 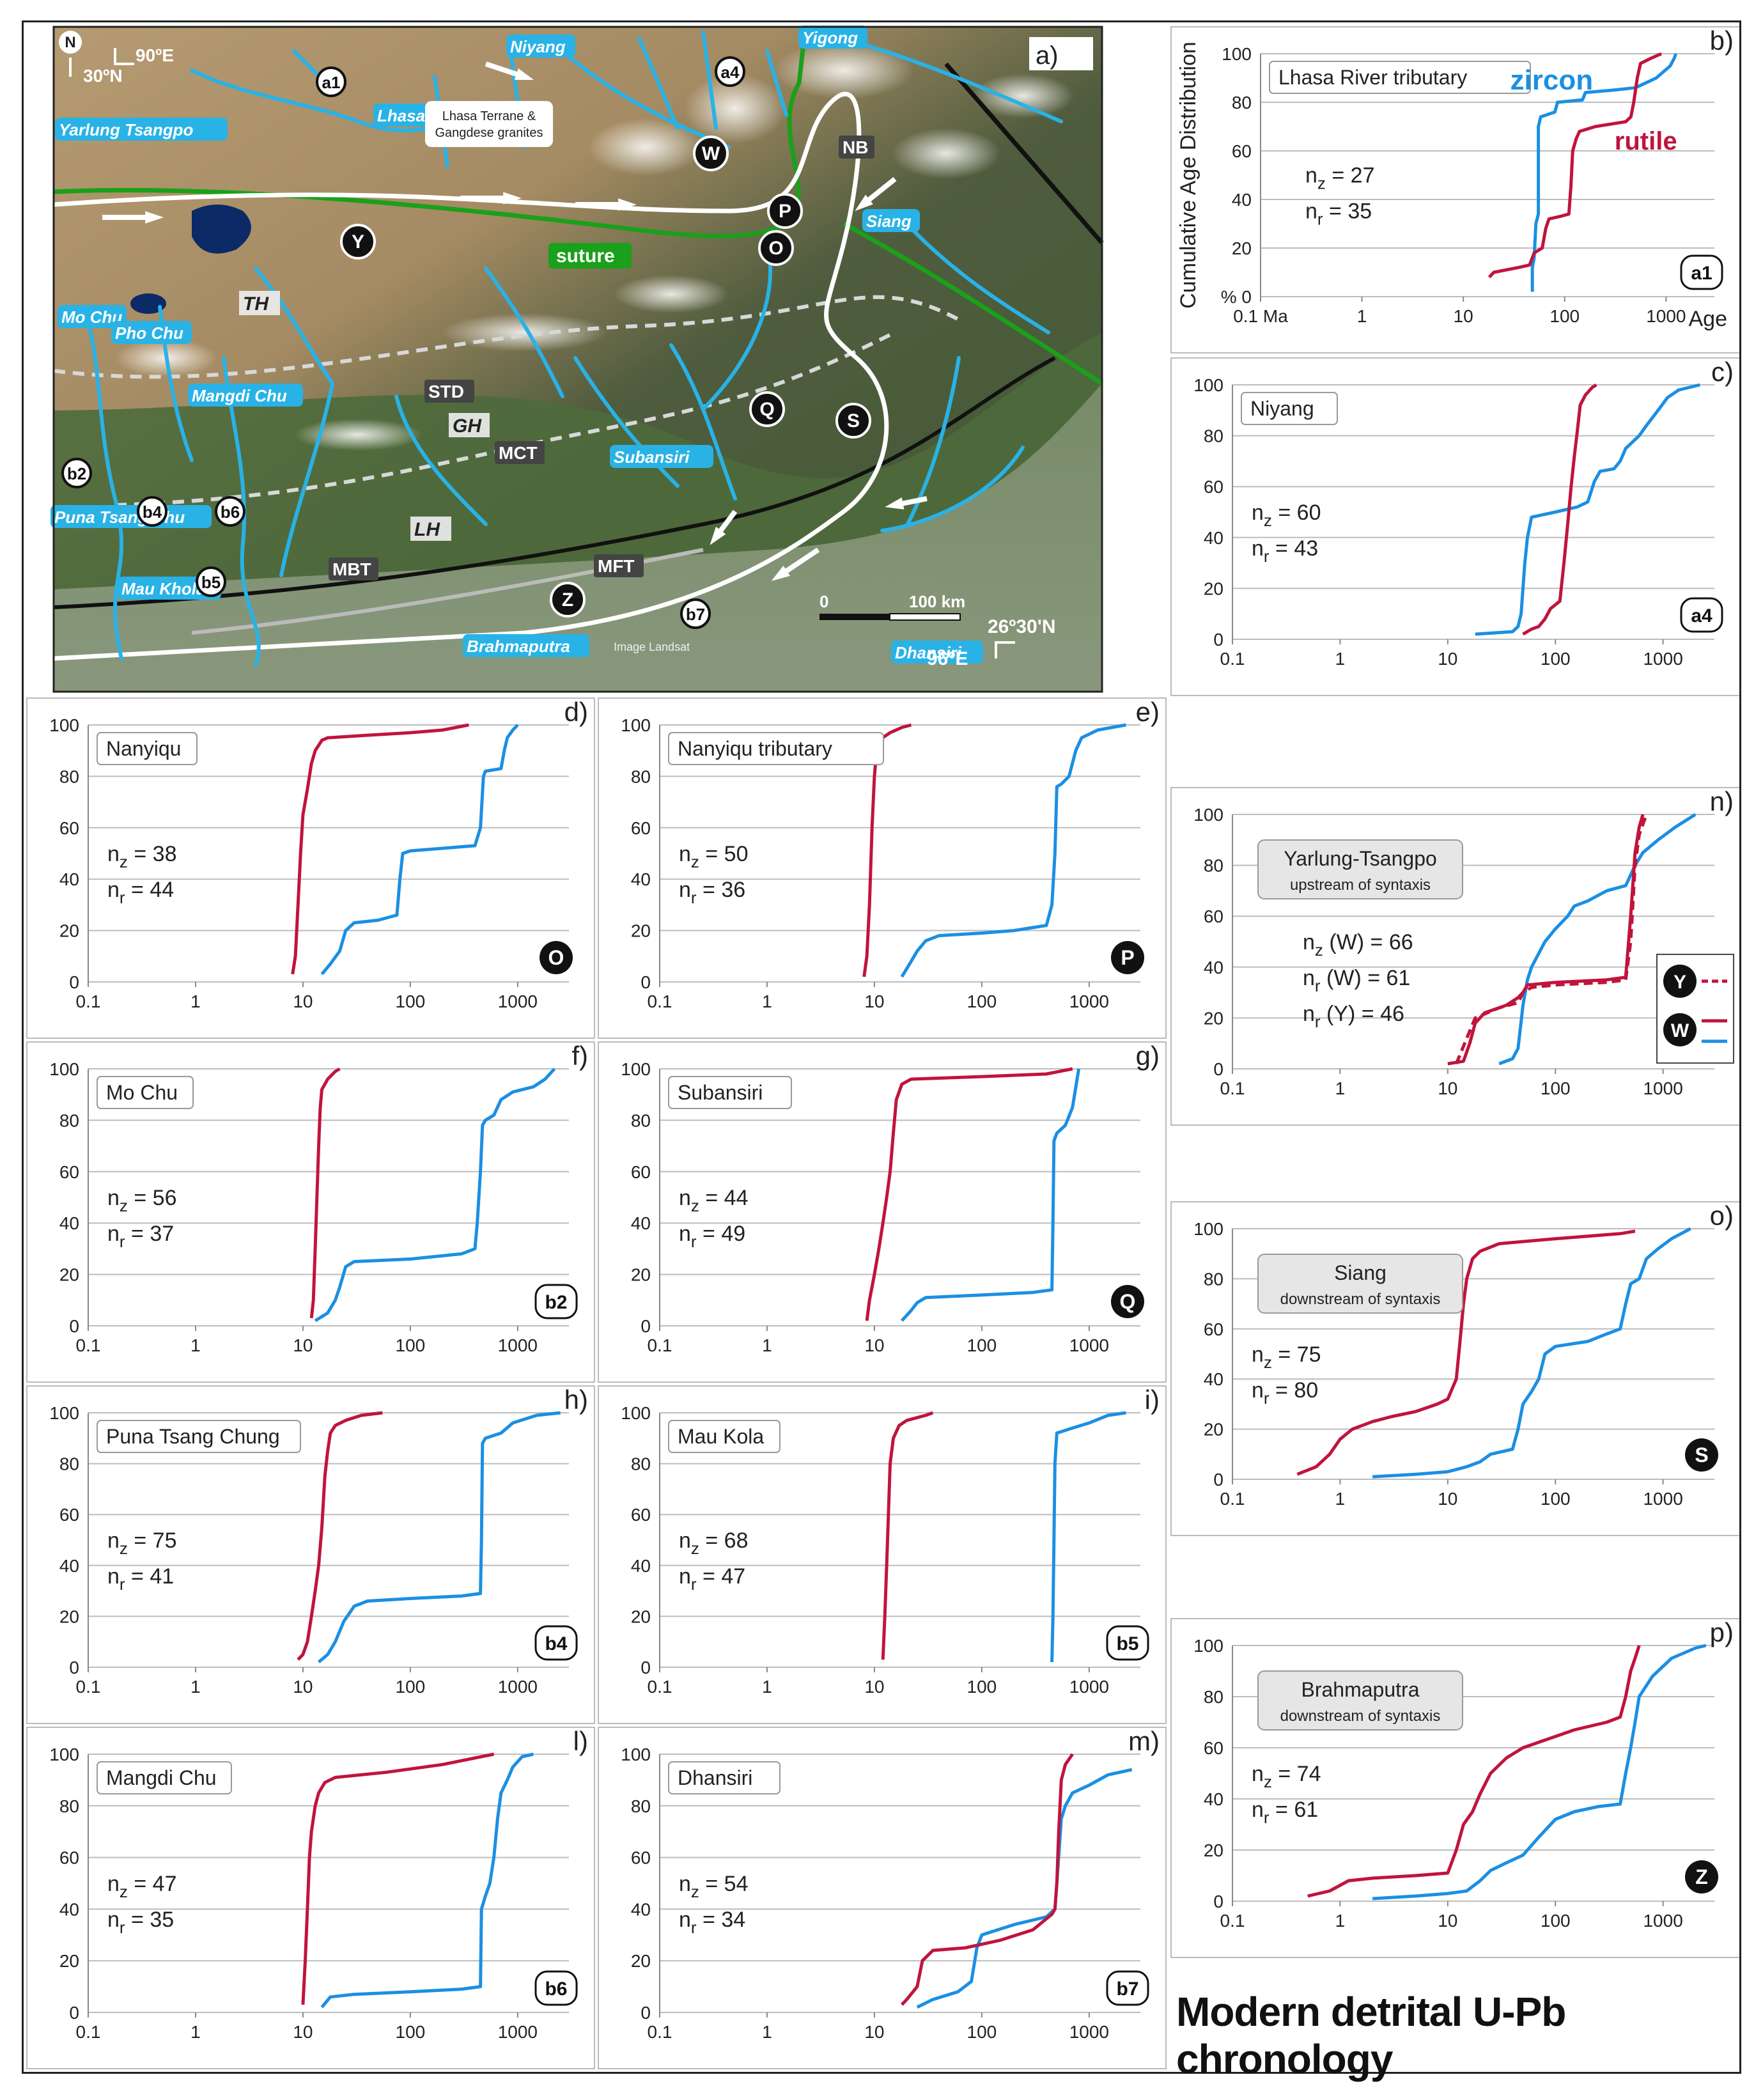 What do you see at coordinates (142, 1092) in the screenshot?
I see `chart-title-text: Mo Chu` at bounding box center [142, 1092].